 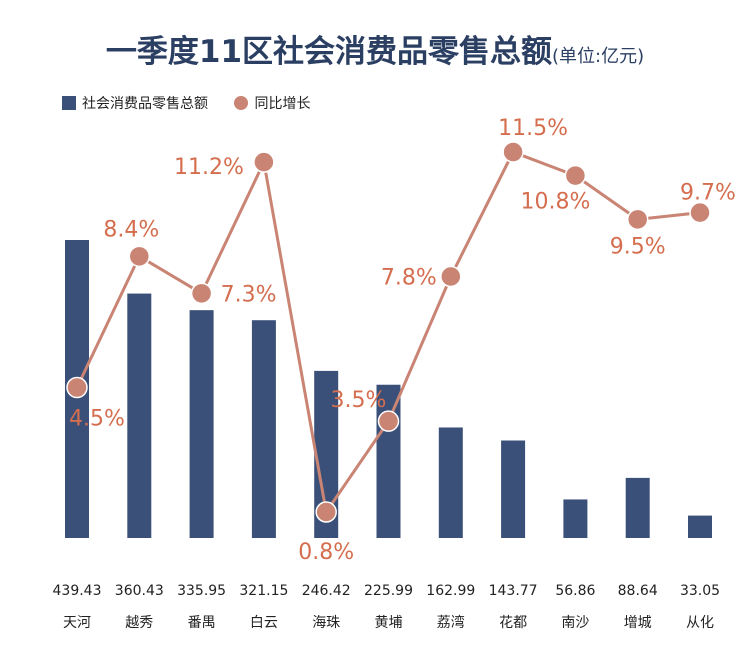 I want to click on bar-value-label: 246.42, so click(x=326, y=591).